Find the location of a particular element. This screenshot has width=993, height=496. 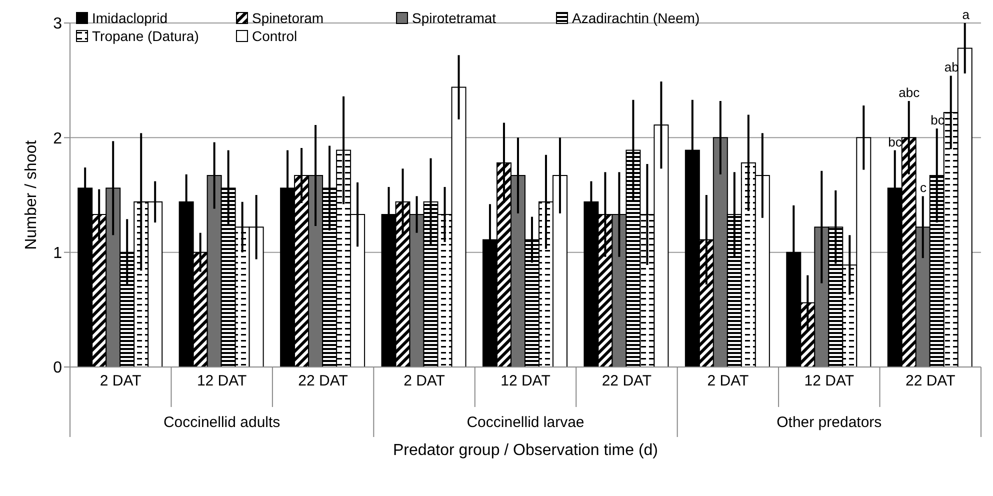

text: Coccinellid larvae is located at coordinates (525, 422).